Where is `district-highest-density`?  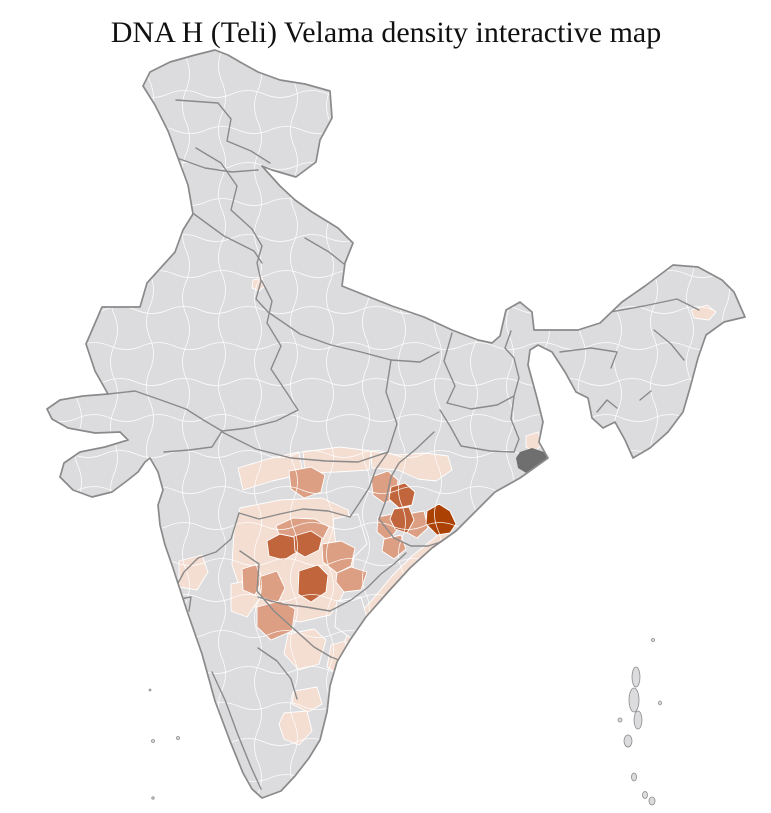 district-highest-density is located at coordinates (441, 519).